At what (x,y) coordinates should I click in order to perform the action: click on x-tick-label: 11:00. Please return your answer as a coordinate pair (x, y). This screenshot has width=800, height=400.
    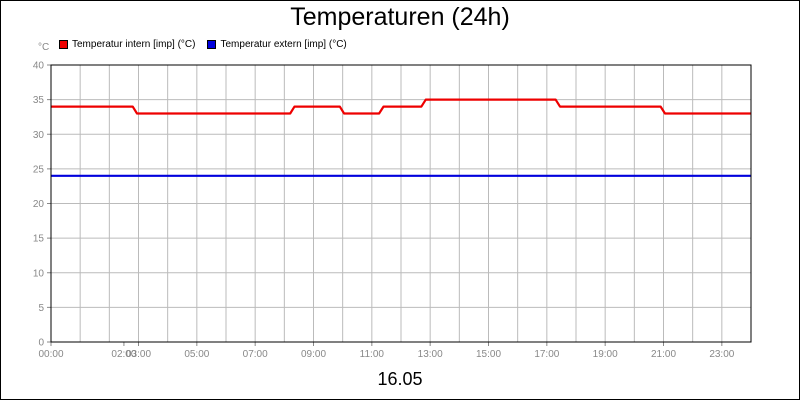
    Looking at the image, I should click on (372, 354).